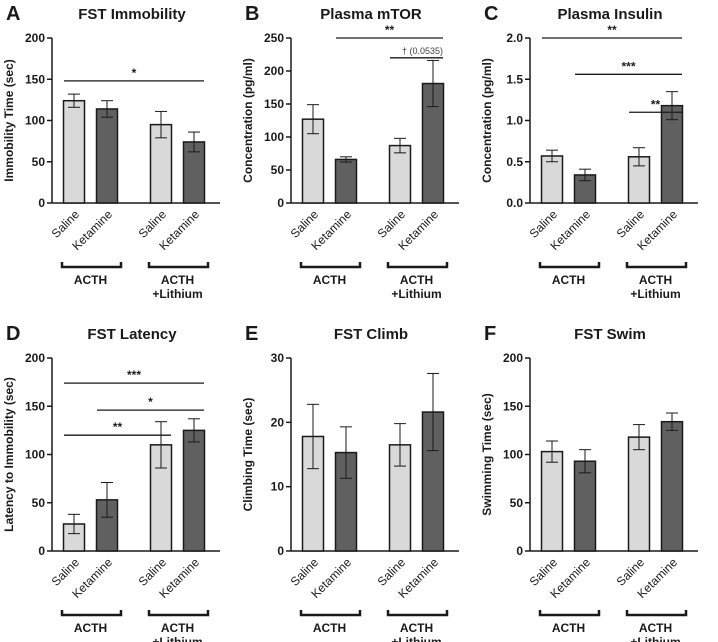 This screenshot has height=642, width=718. I want to click on y-axis-label: Swimming Time (sec), so click(487, 454).